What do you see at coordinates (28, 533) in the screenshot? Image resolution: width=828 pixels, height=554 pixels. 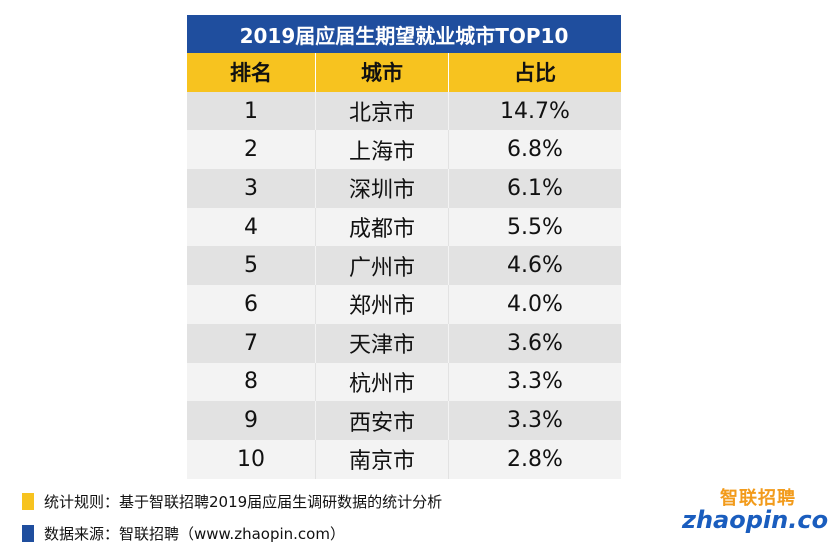 I see `blue-square-icon` at bounding box center [28, 533].